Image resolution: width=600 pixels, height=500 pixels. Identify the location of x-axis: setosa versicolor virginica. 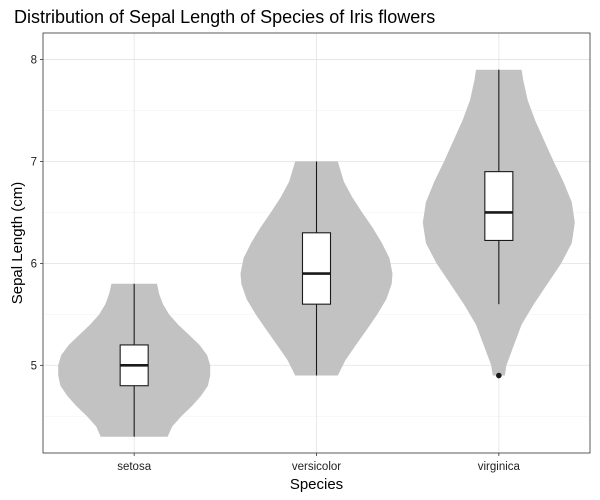
(319, 463).